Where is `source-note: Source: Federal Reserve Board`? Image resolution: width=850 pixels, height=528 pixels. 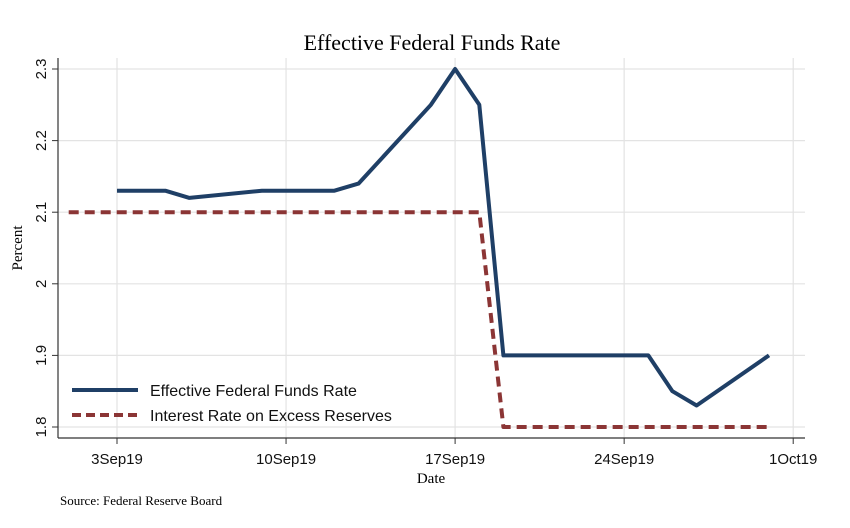
source-note: Source: Federal Reserve Board is located at coordinates (141, 500).